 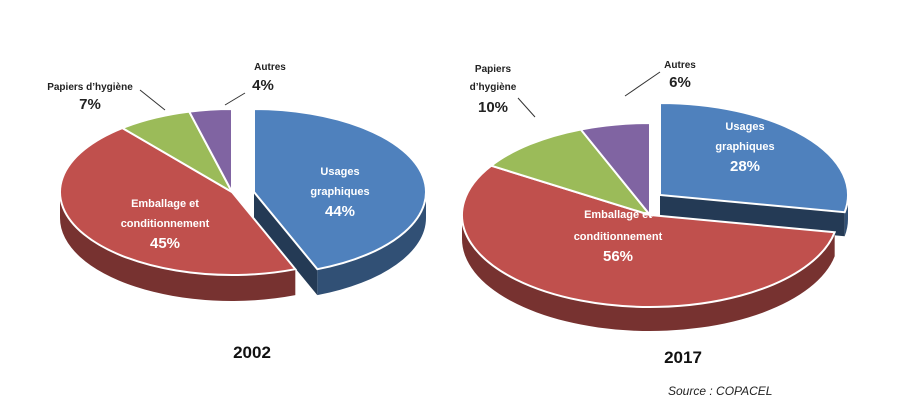 What do you see at coordinates (493, 87) in the screenshot?
I see `slice-label-2-1: d’hygiène` at bounding box center [493, 87].